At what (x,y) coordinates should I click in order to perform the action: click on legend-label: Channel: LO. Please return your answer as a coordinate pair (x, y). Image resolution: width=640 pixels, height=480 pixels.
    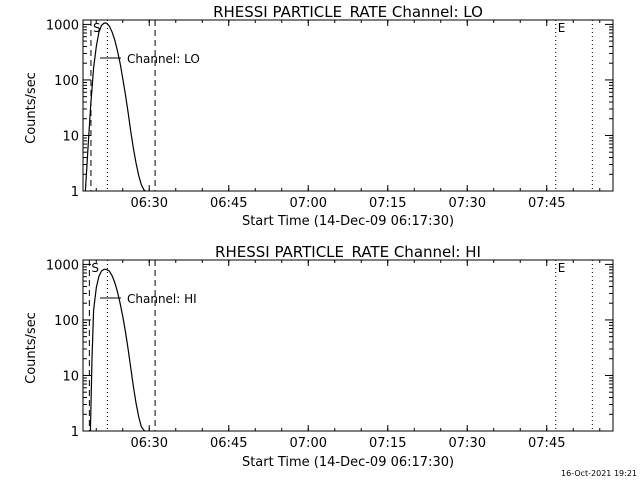
    Looking at the image, I should click on (163, 59).